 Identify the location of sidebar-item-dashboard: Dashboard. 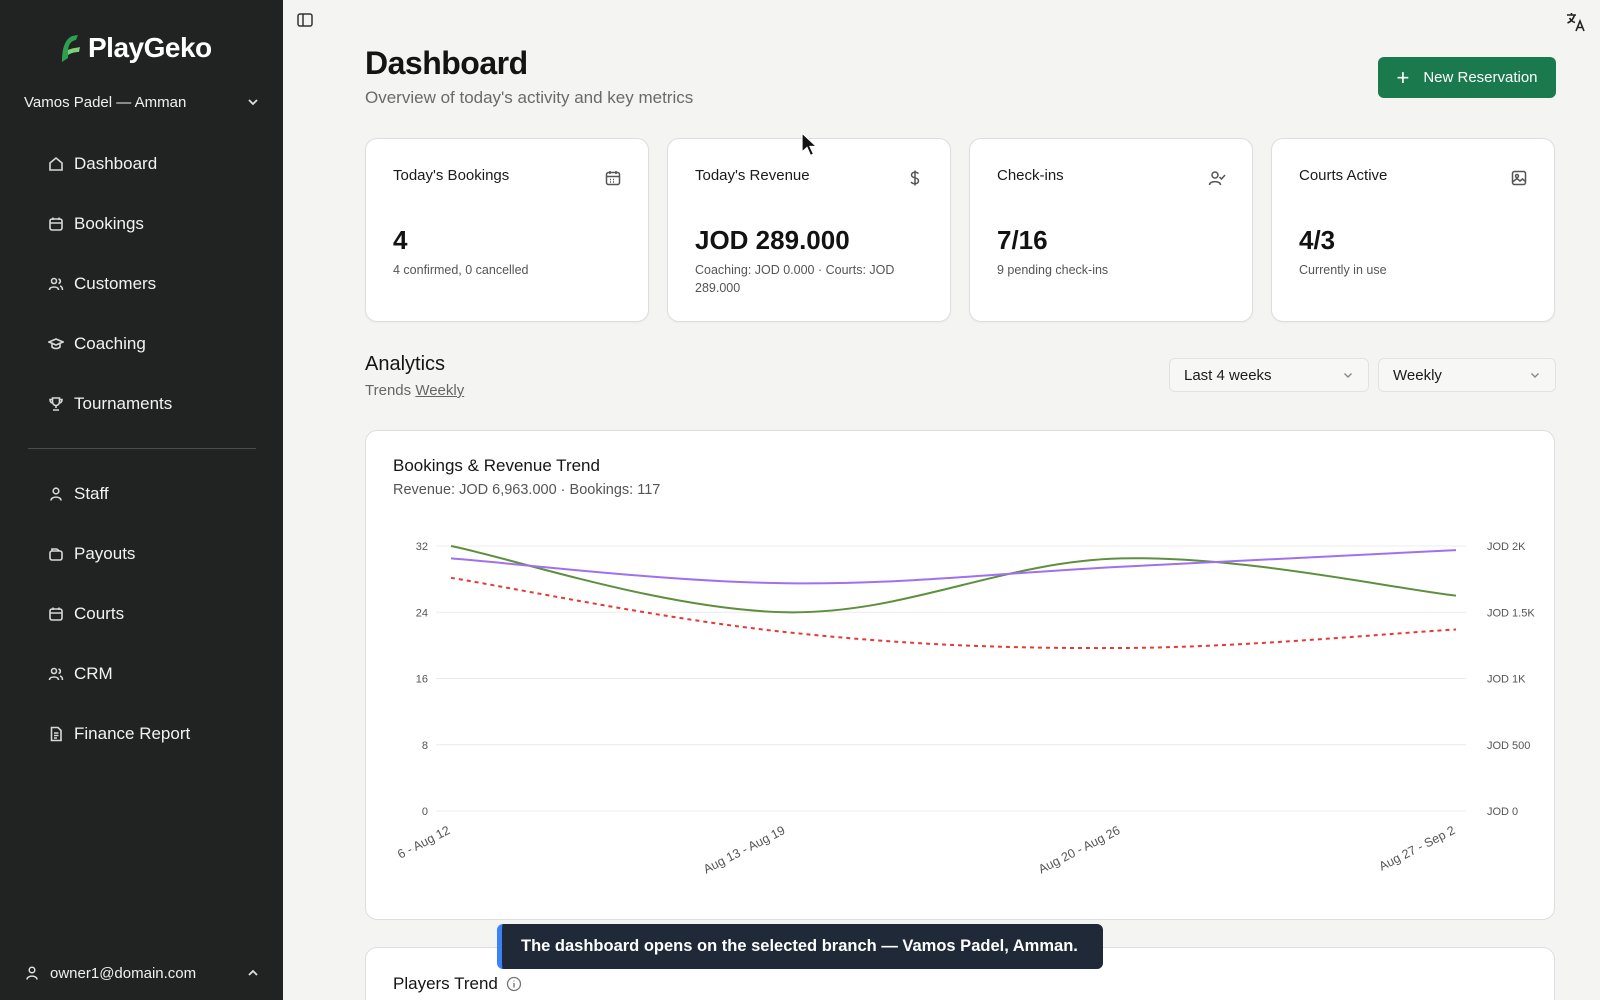
(102, 164).